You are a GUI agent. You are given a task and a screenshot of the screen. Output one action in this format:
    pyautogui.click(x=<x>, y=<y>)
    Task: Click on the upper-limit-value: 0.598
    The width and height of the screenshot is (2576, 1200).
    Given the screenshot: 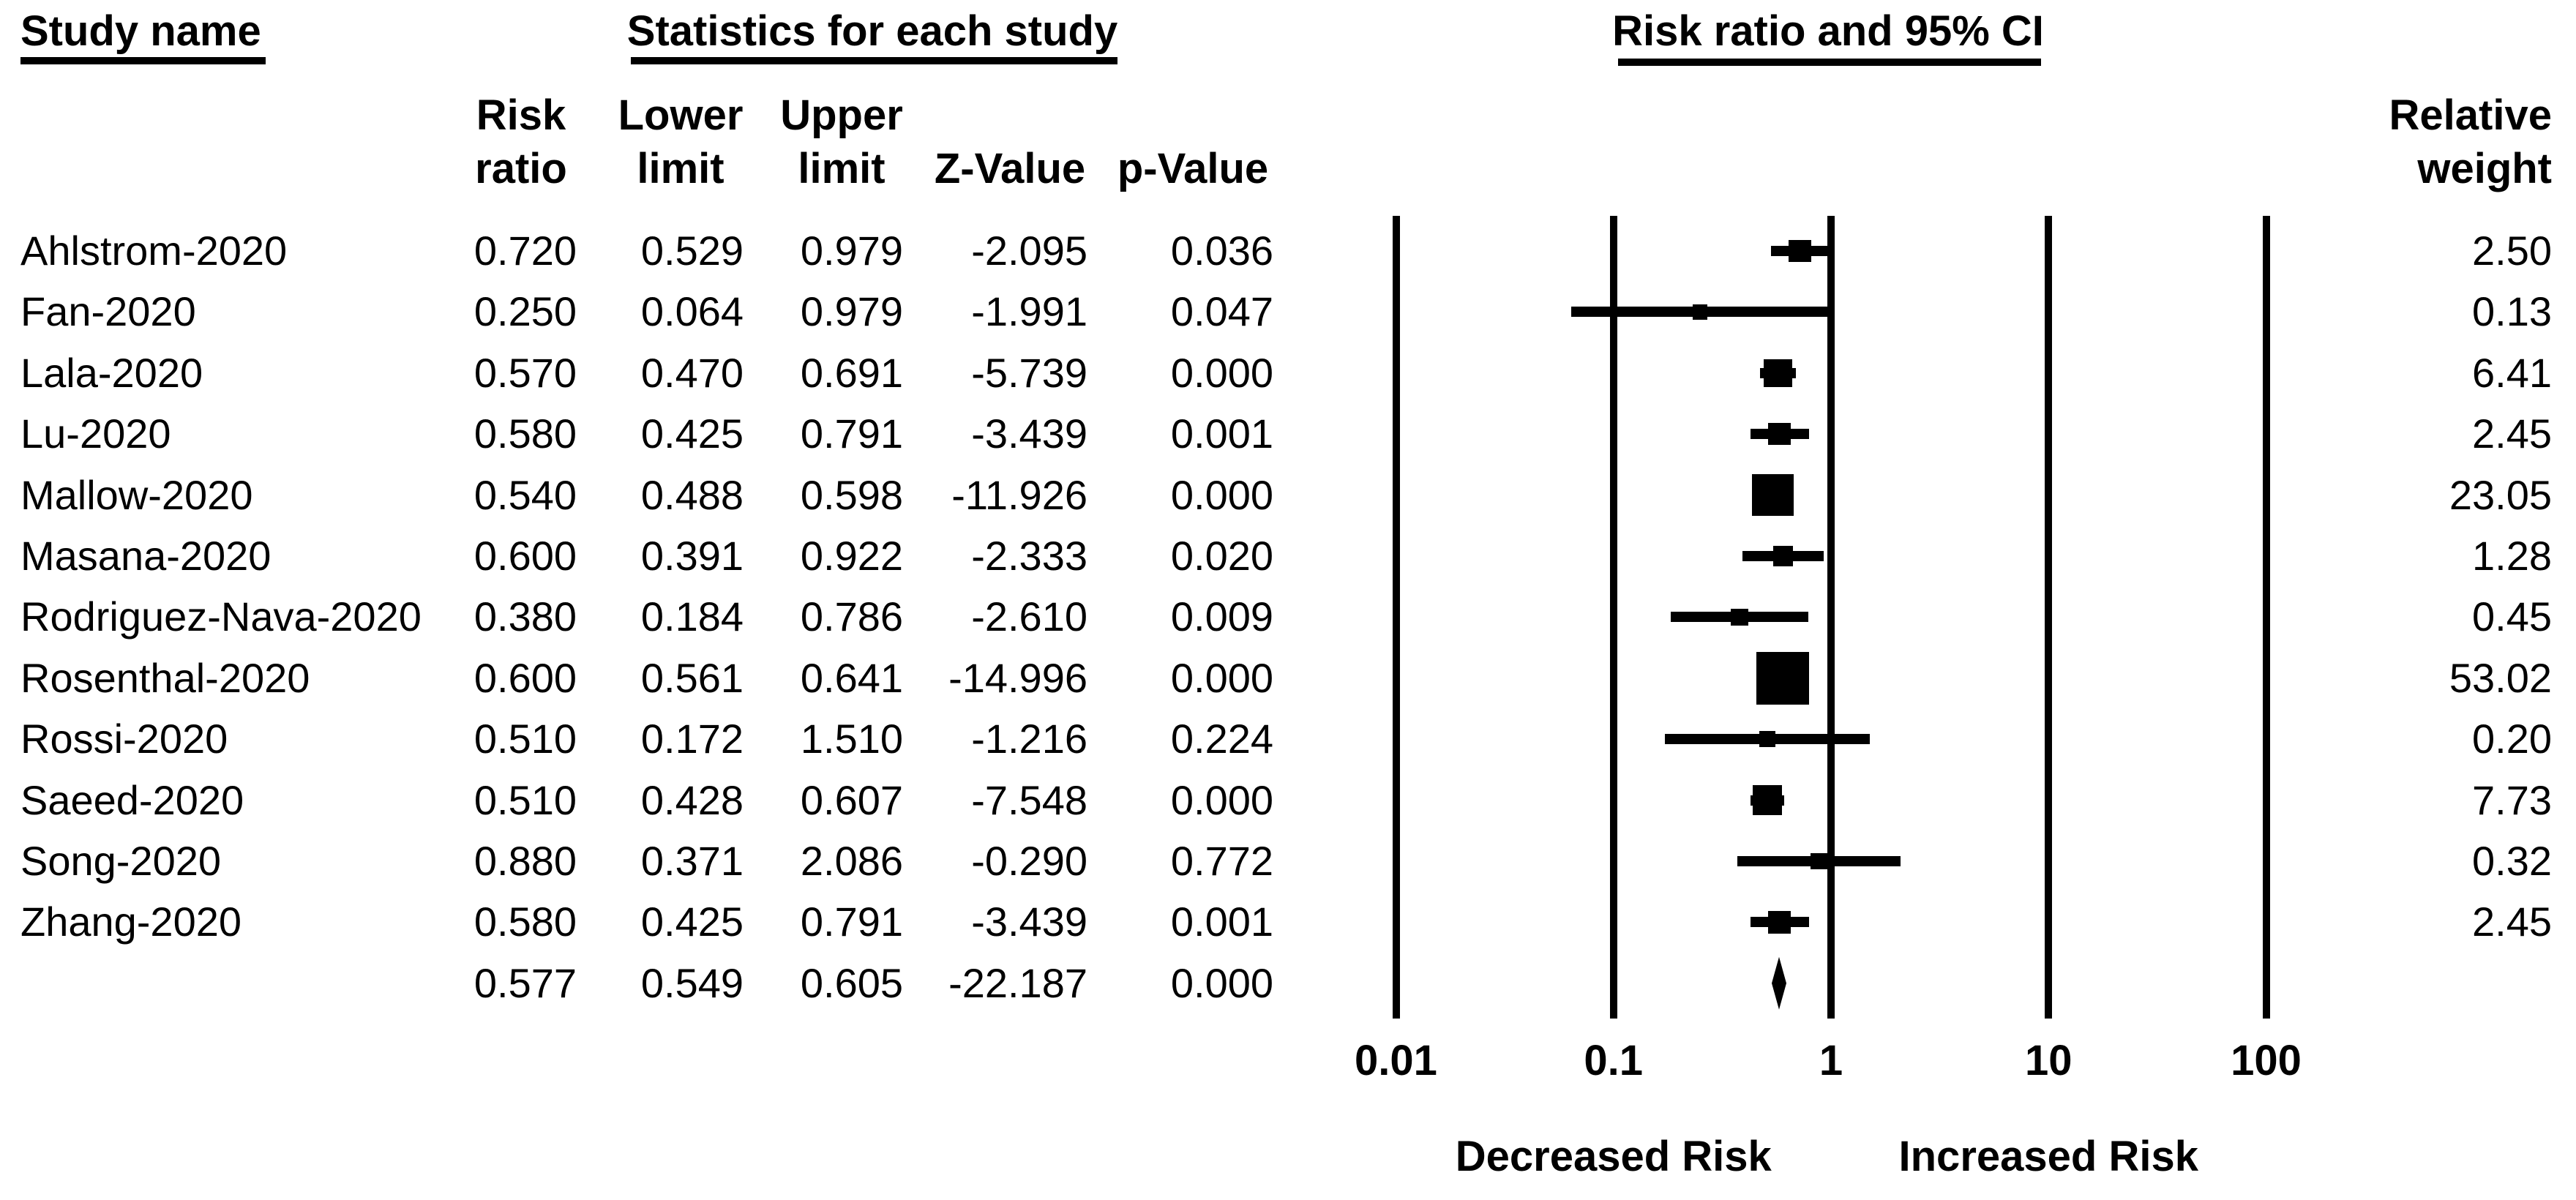 What is the action you would take?
    pyautogui.click(x=851, y=494)
    